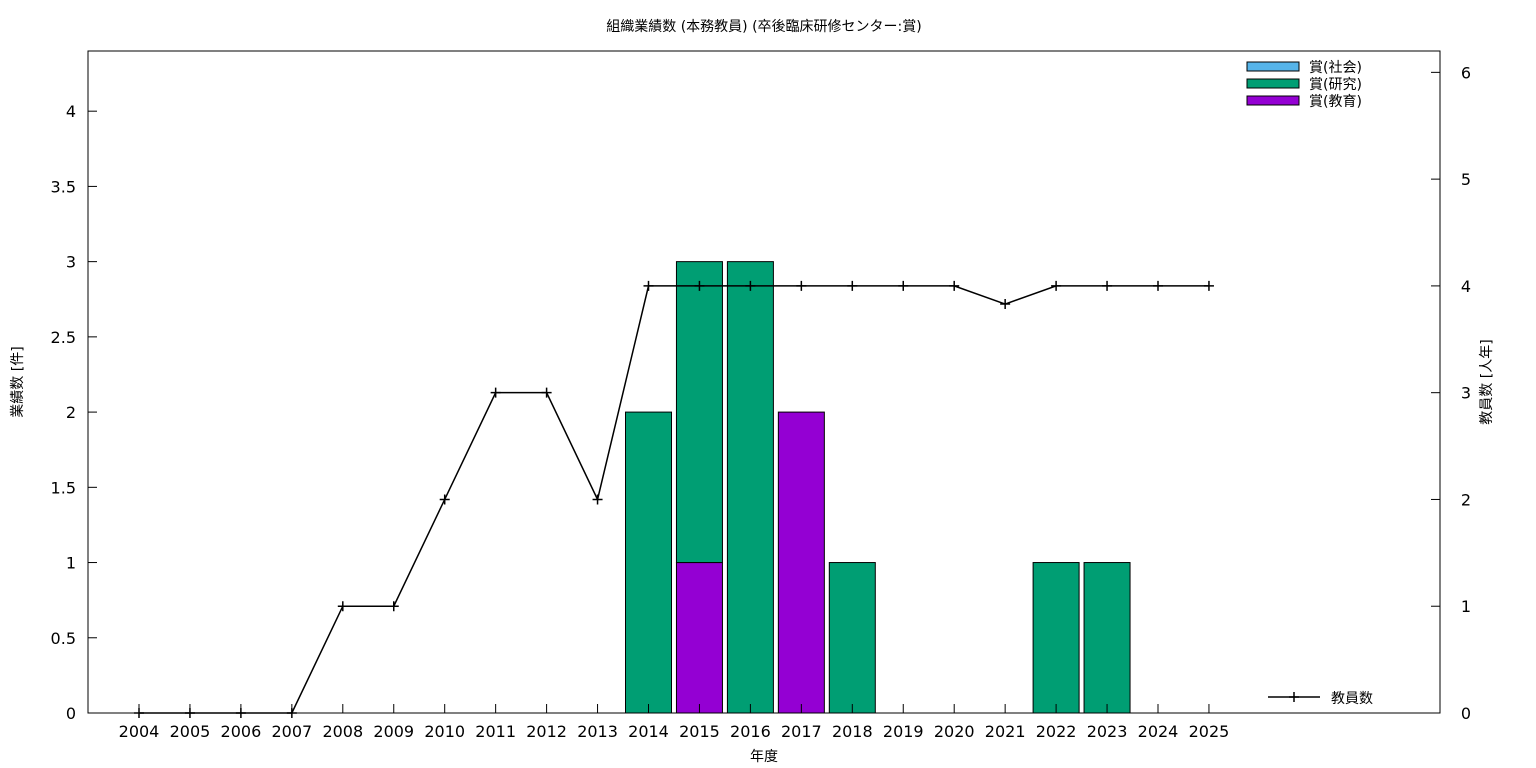  Describe the element at coordinates (1335, 102) in the screenshot. I see `legend-label: 賞(教育)` at that location.